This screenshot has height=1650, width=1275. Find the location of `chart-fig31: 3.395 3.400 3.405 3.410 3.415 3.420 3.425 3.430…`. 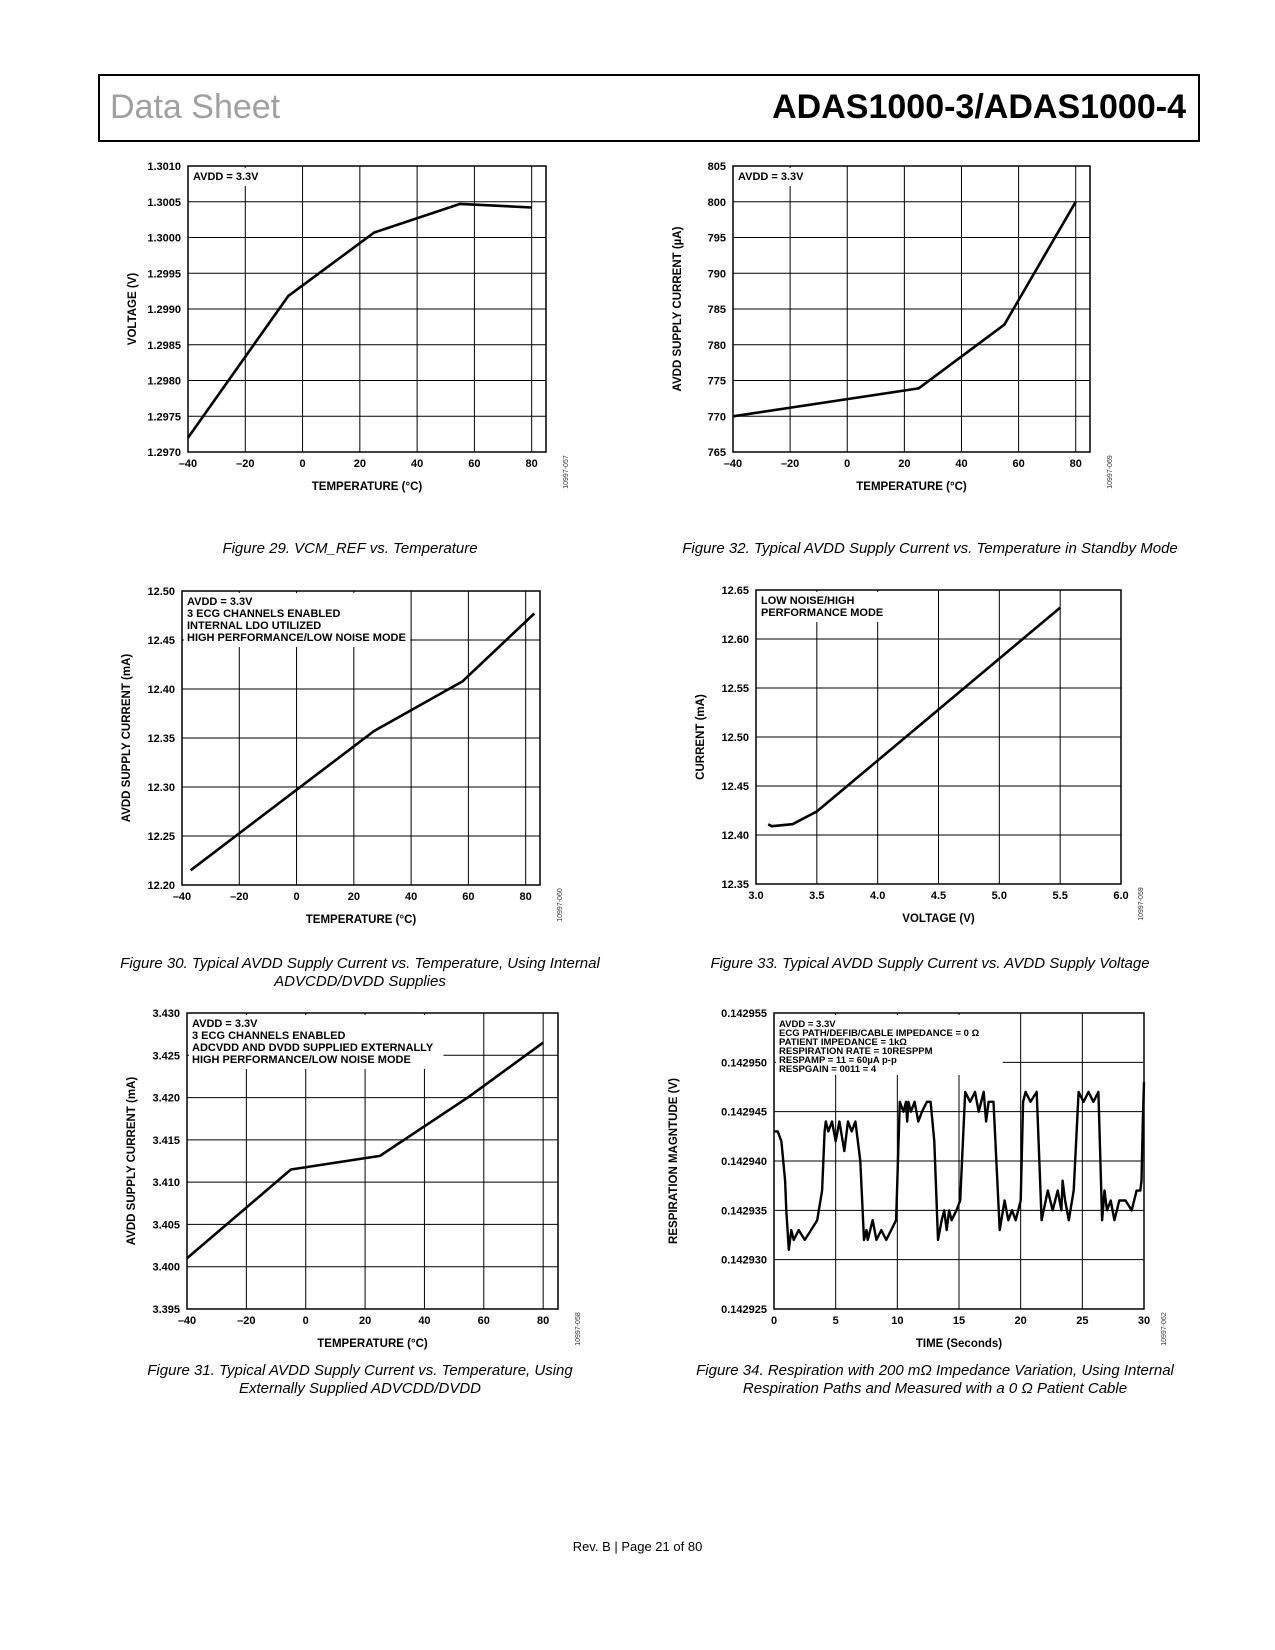

chart-fig31: 3.395 3.400 3.405 3.410 3.415 3.420 3.425 3.430… is located at coordinates (354, 1179).